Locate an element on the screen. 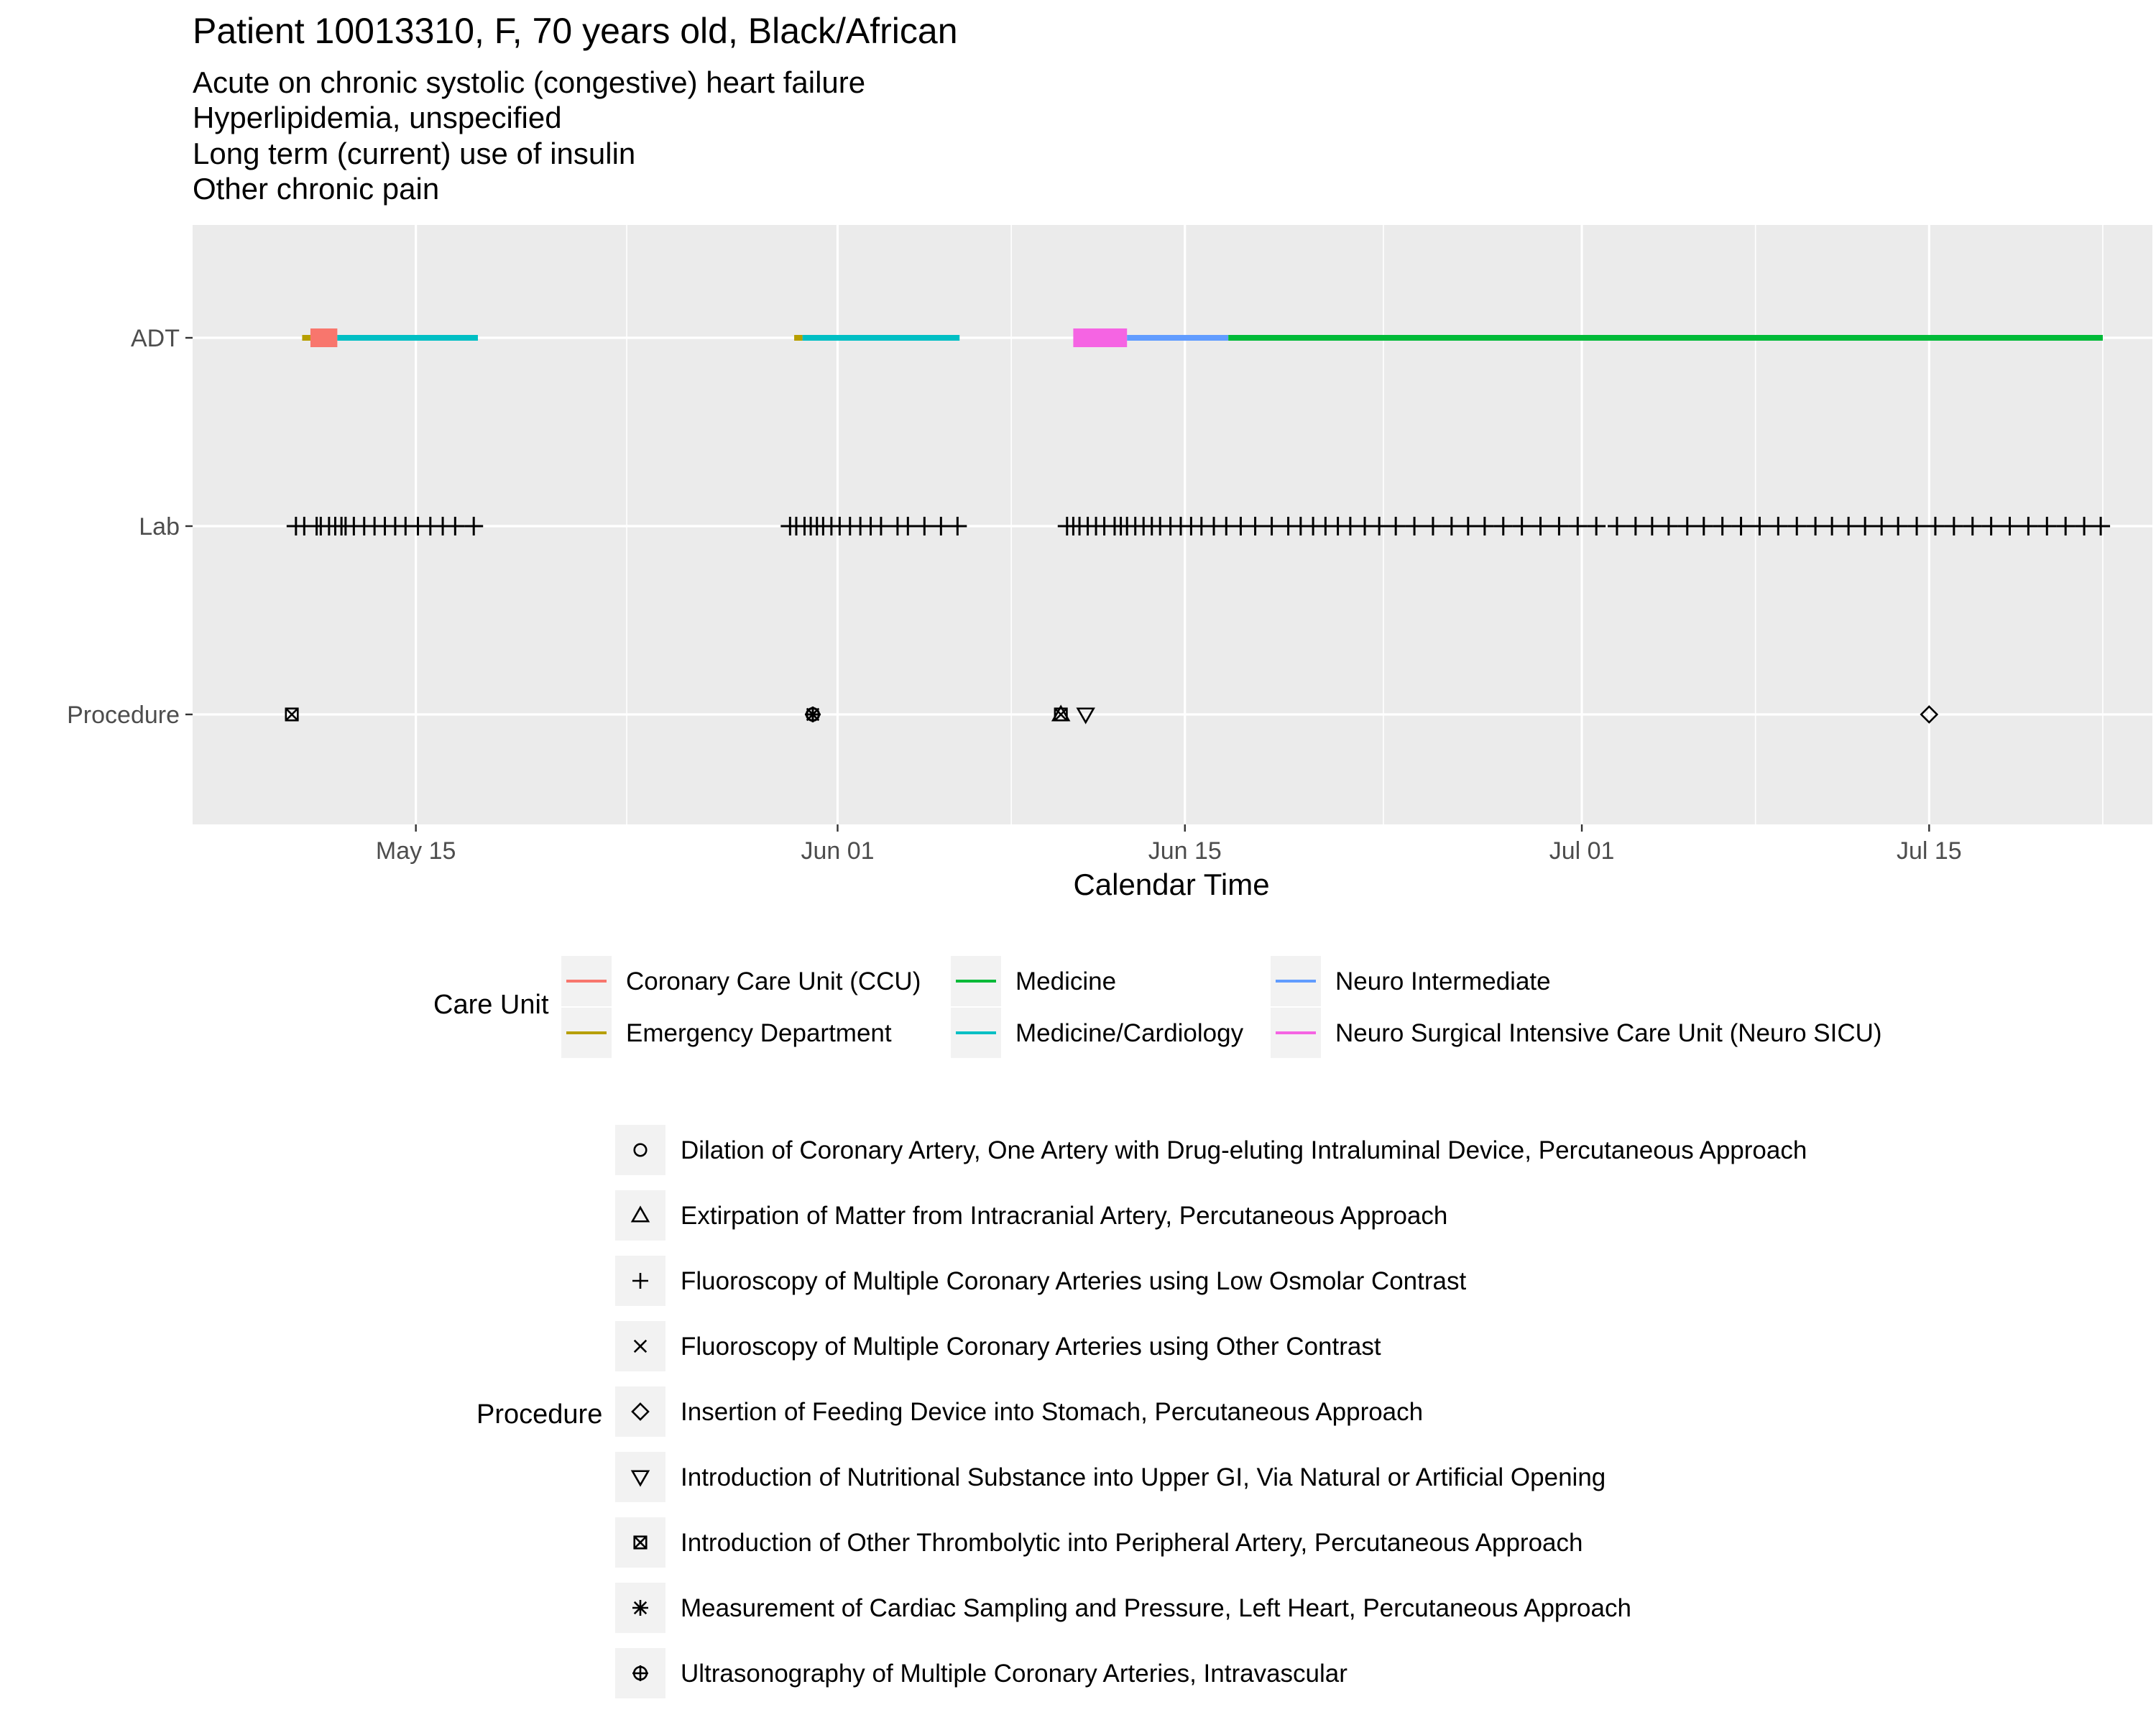  x-tick-label: Jun 01 is located at coordinates (838, 851).